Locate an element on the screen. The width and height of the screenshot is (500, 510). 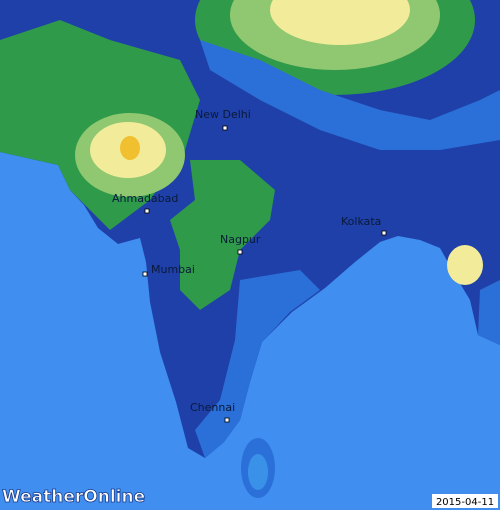
city-label: Chennai is located at coordinates (212, 407).